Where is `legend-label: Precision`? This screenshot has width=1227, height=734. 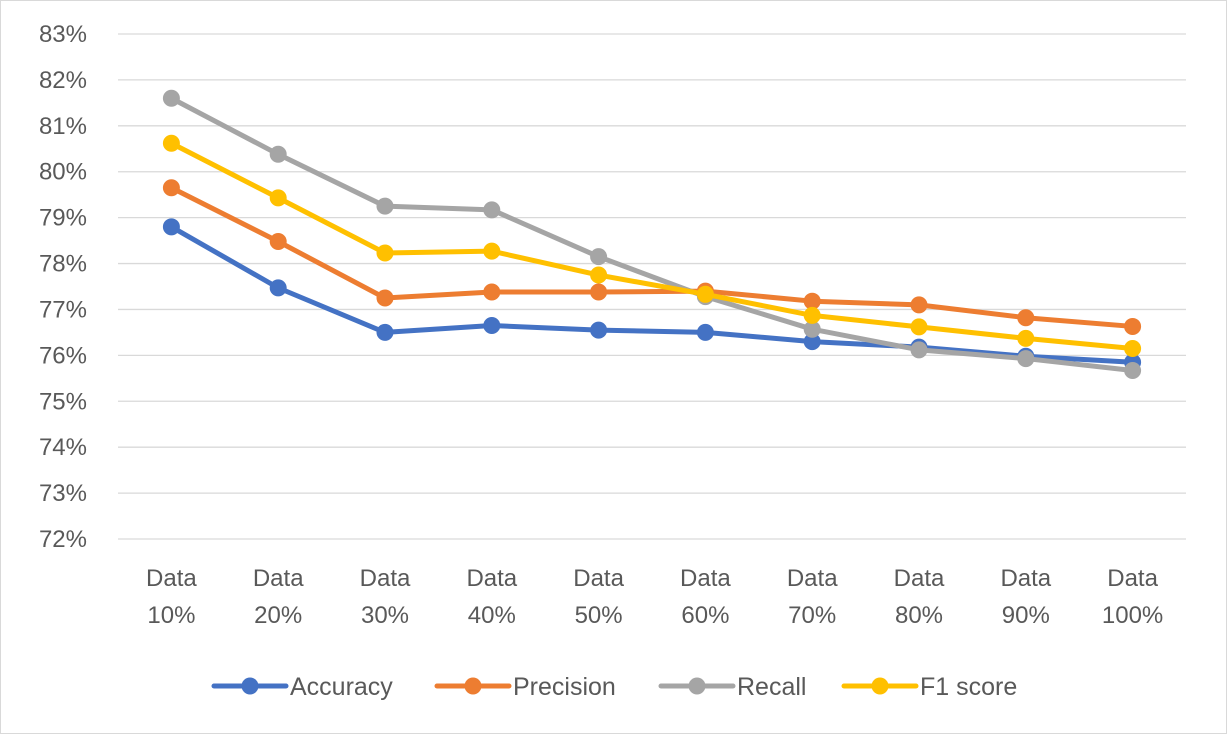
legend-label: Precision is located at coordinates (564, 687).